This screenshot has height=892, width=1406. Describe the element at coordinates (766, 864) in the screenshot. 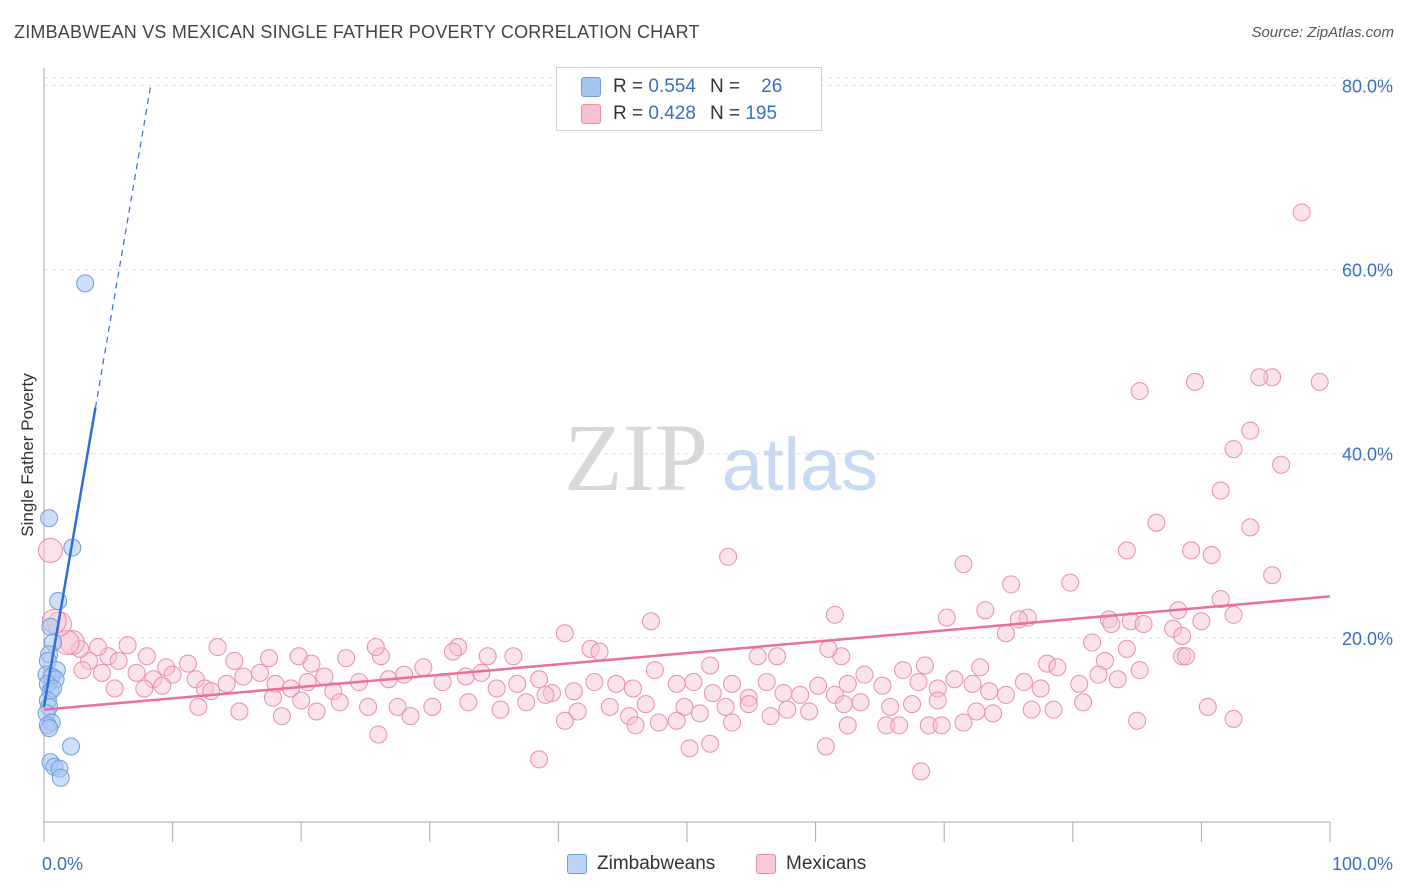

I see `bottom-legend-swatch-mexicans` at that location.